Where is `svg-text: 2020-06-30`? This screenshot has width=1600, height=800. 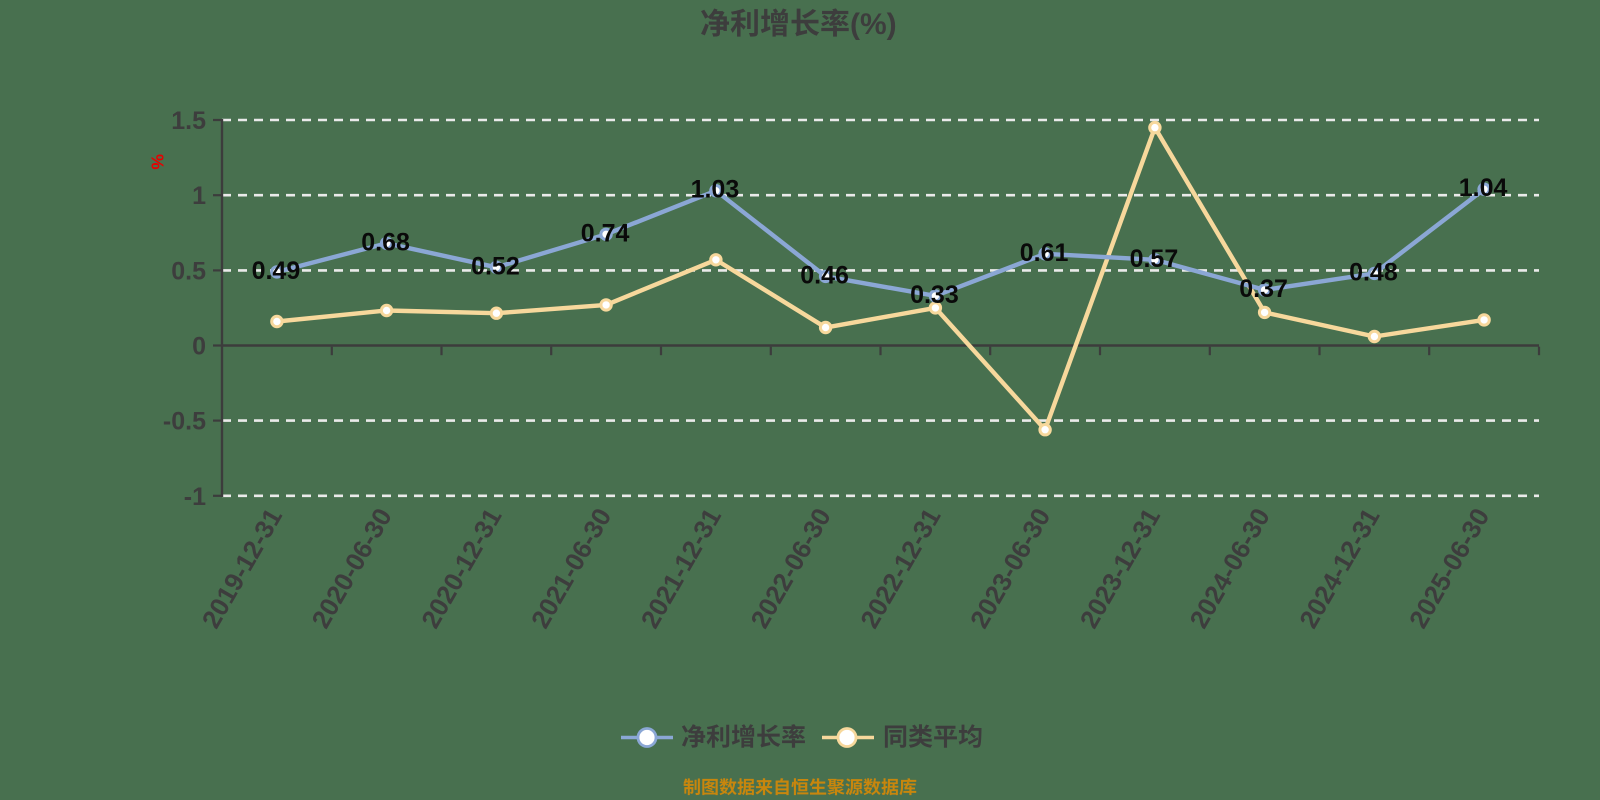 svg-text: 2020-06-30 is located at coordinates (351, 568).